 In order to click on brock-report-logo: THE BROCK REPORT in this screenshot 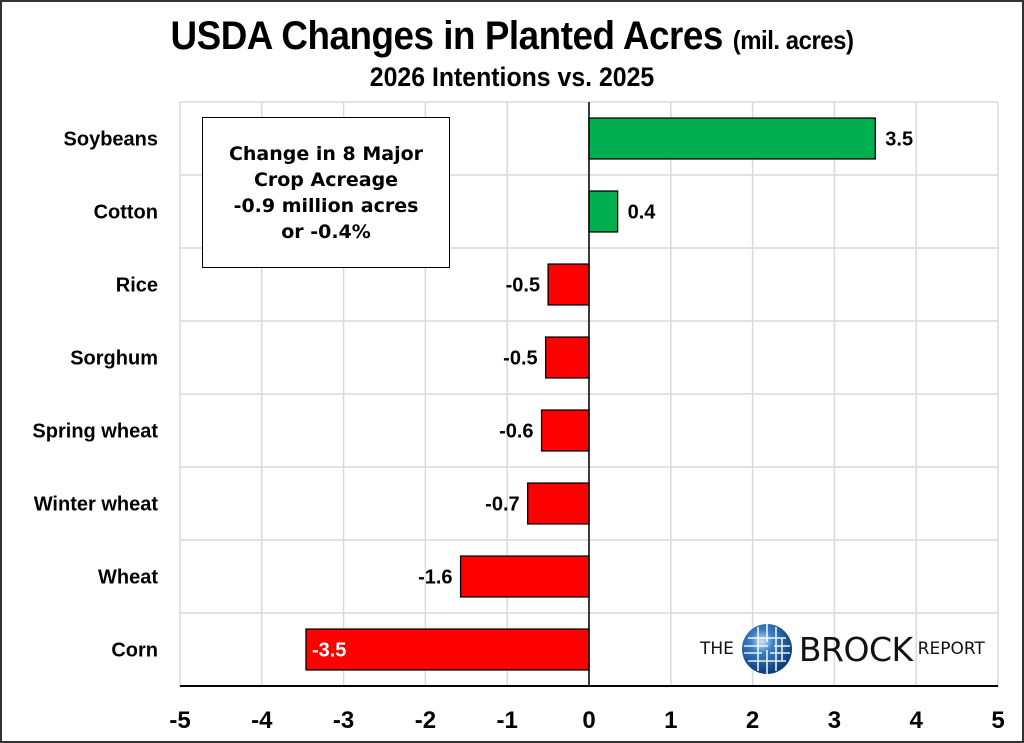, I will do `click(842, 649)`.